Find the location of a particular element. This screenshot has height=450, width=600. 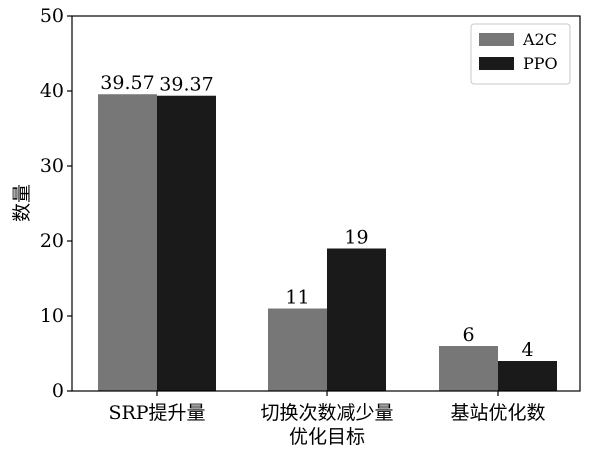

x-tick-label-2: 基站优化数 is located at coordinates (497, 413).